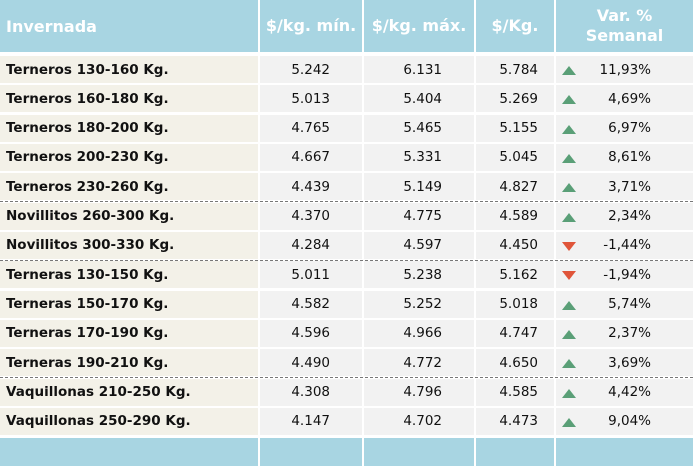  What do you see at coordinates (629, 186) in the screenshot?
I see `variation-value: 3,71%` at bounding box center [629, 186].